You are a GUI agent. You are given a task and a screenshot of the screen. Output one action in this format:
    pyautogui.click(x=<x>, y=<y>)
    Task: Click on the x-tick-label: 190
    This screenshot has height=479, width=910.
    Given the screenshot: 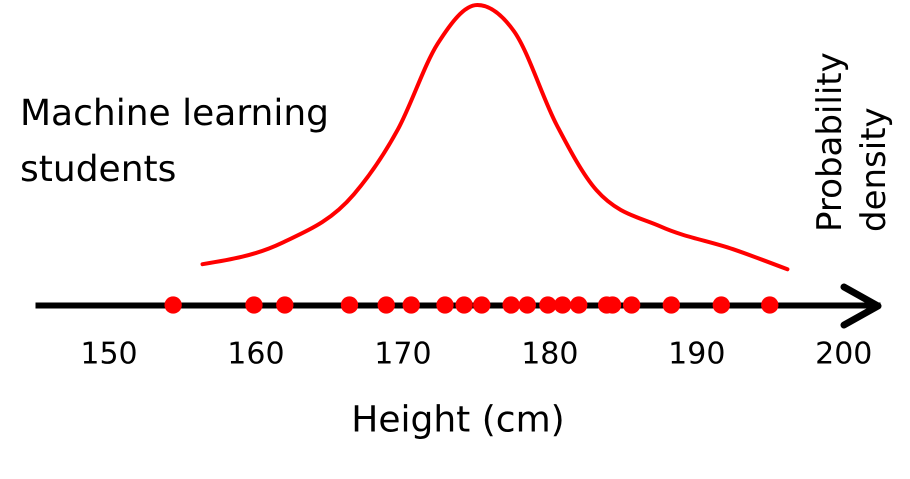 What is the action you would take?
    pyautogui.click(x=697, y=354)
    